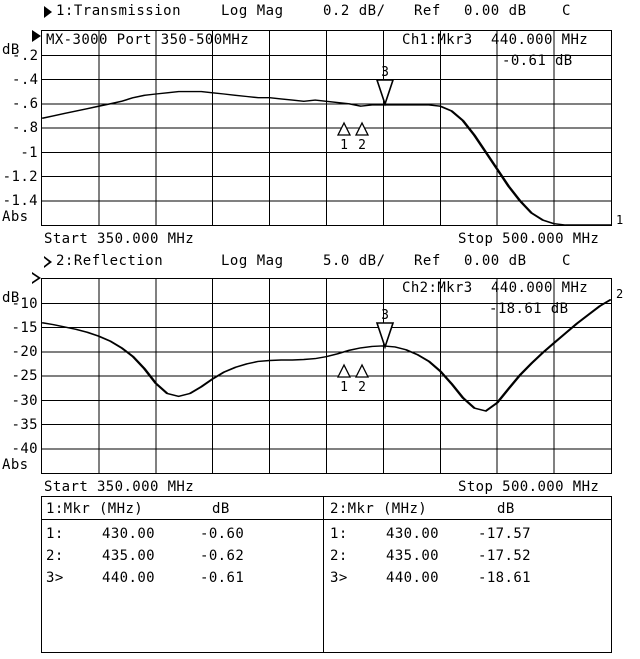 The width and height of the screenshot is (640, 659). Describe the element at coordinates (354, 261) in the screenshot. I see `channel2-scale: 5.0 dB/` at that location.